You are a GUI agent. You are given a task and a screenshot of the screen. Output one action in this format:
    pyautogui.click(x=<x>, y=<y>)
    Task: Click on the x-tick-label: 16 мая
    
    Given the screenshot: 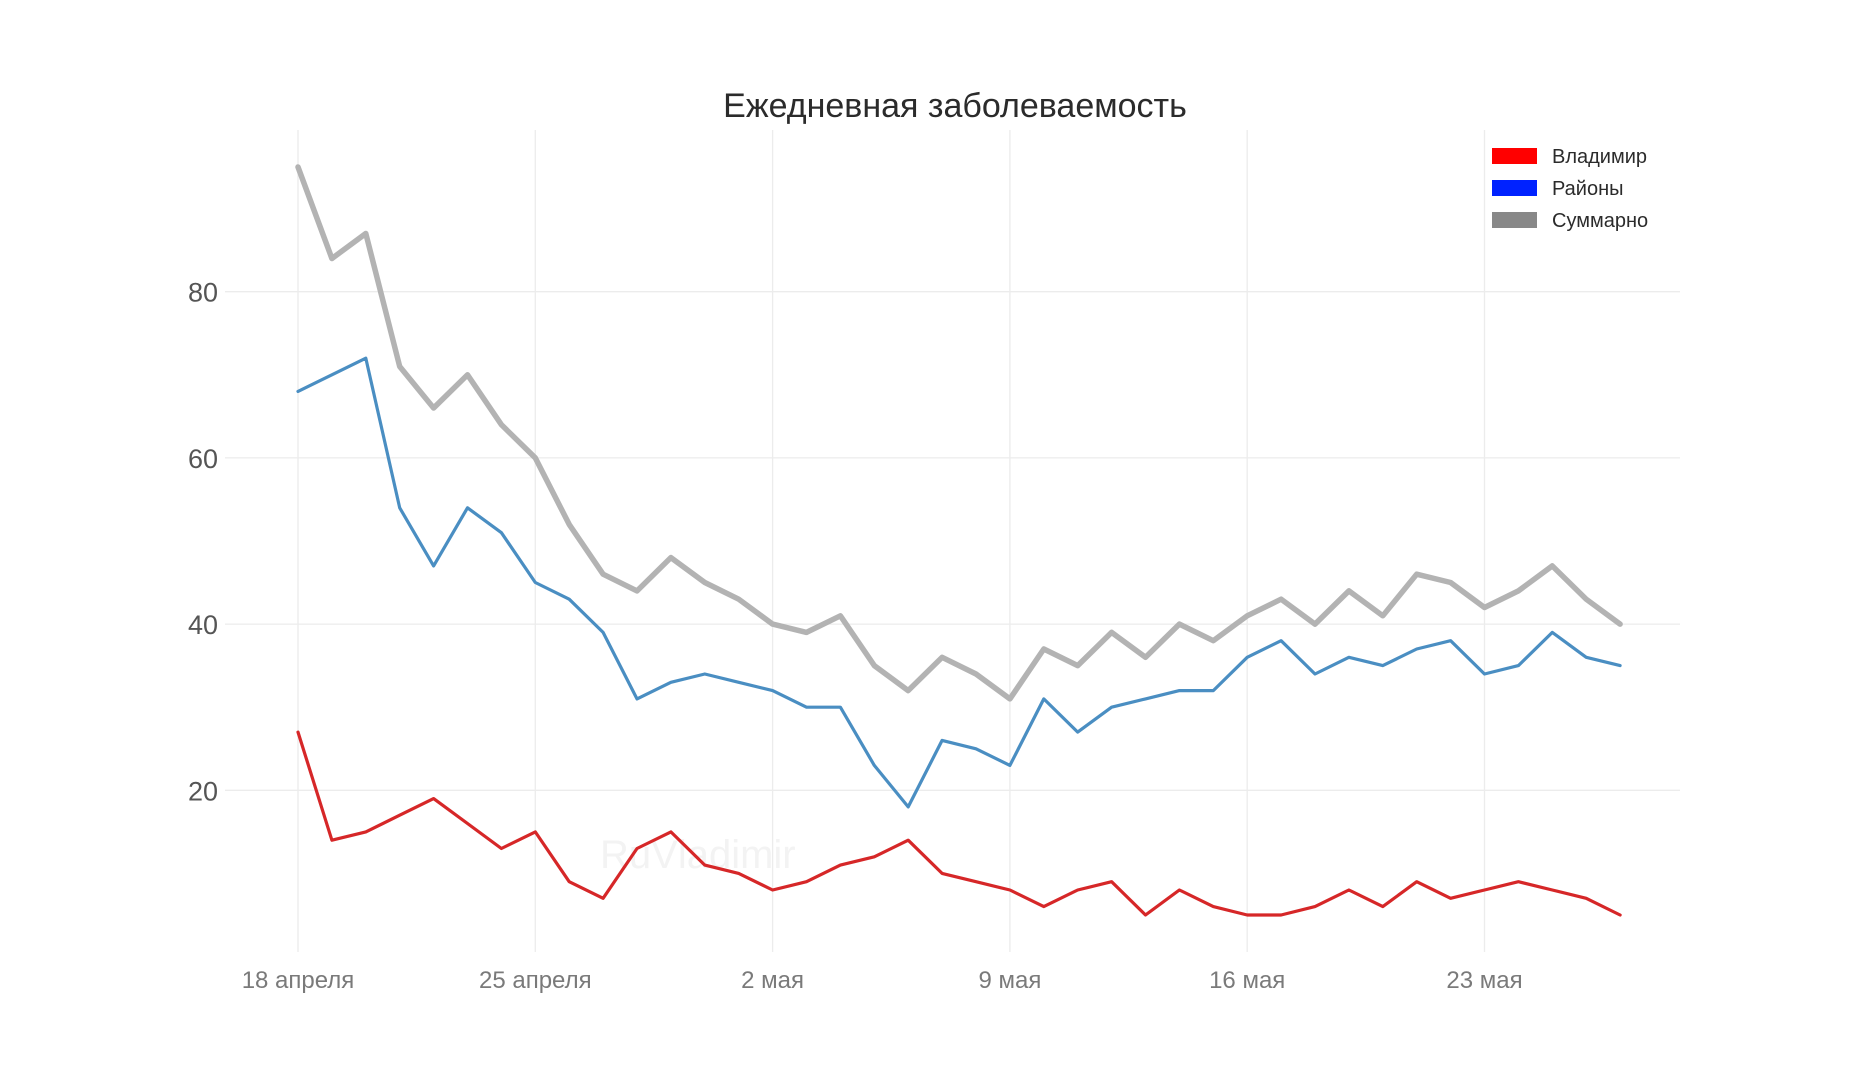 What is the action you would take?
    pyautogui.click(x=1247, y=980)
    